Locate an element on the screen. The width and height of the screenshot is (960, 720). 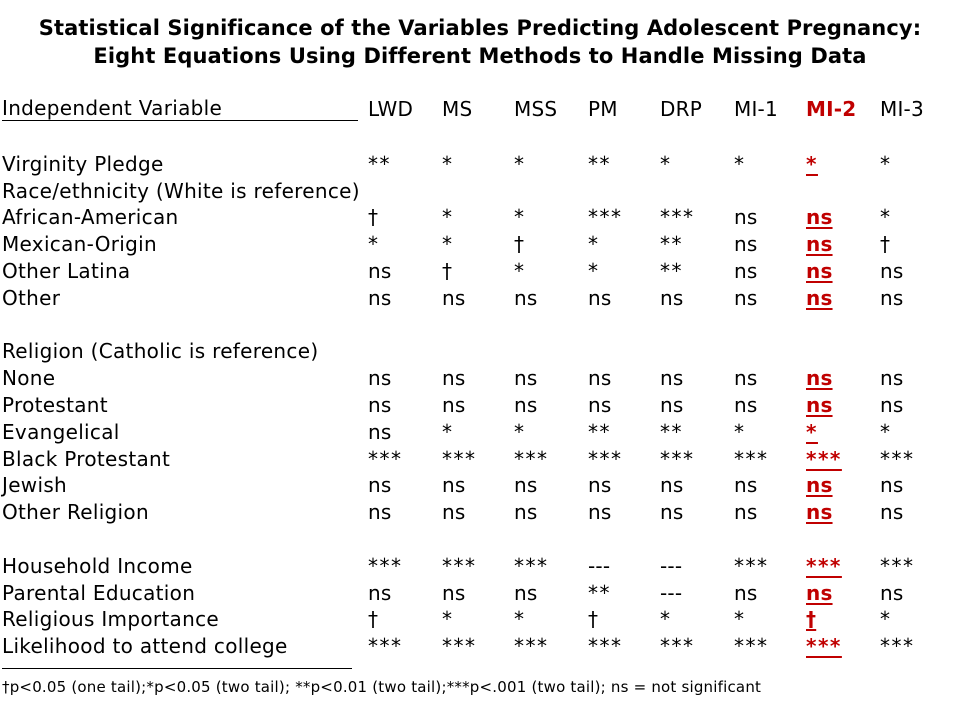
table-row: Evangelical ns * * ** ** * * * is located at coordinates (480, 432).